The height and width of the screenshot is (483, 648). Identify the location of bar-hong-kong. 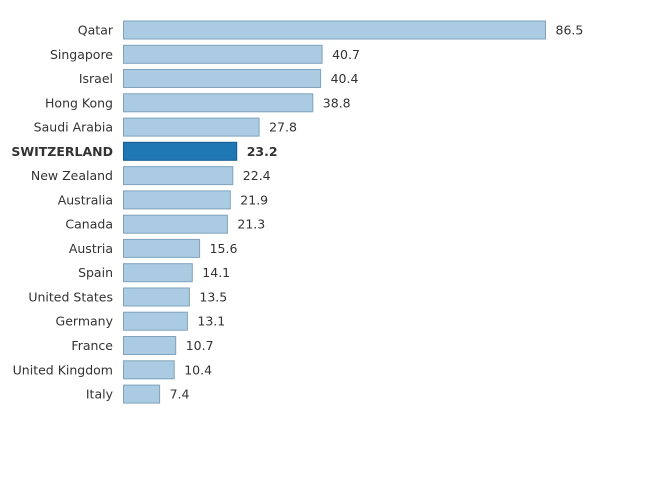
(218, 103).